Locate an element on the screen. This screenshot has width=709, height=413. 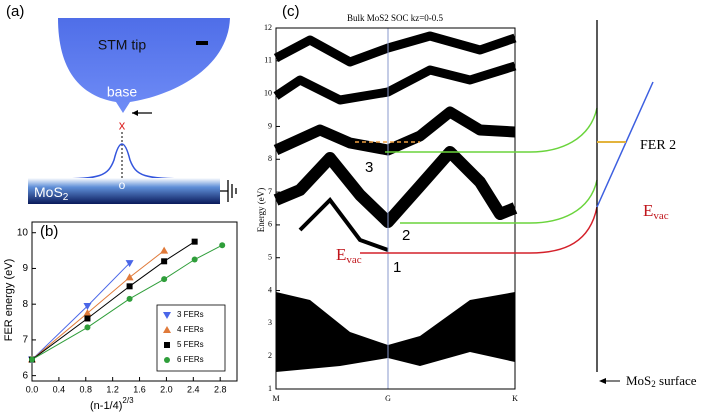
surface-label: MoS2 surface is located at coordinates (661, 381).